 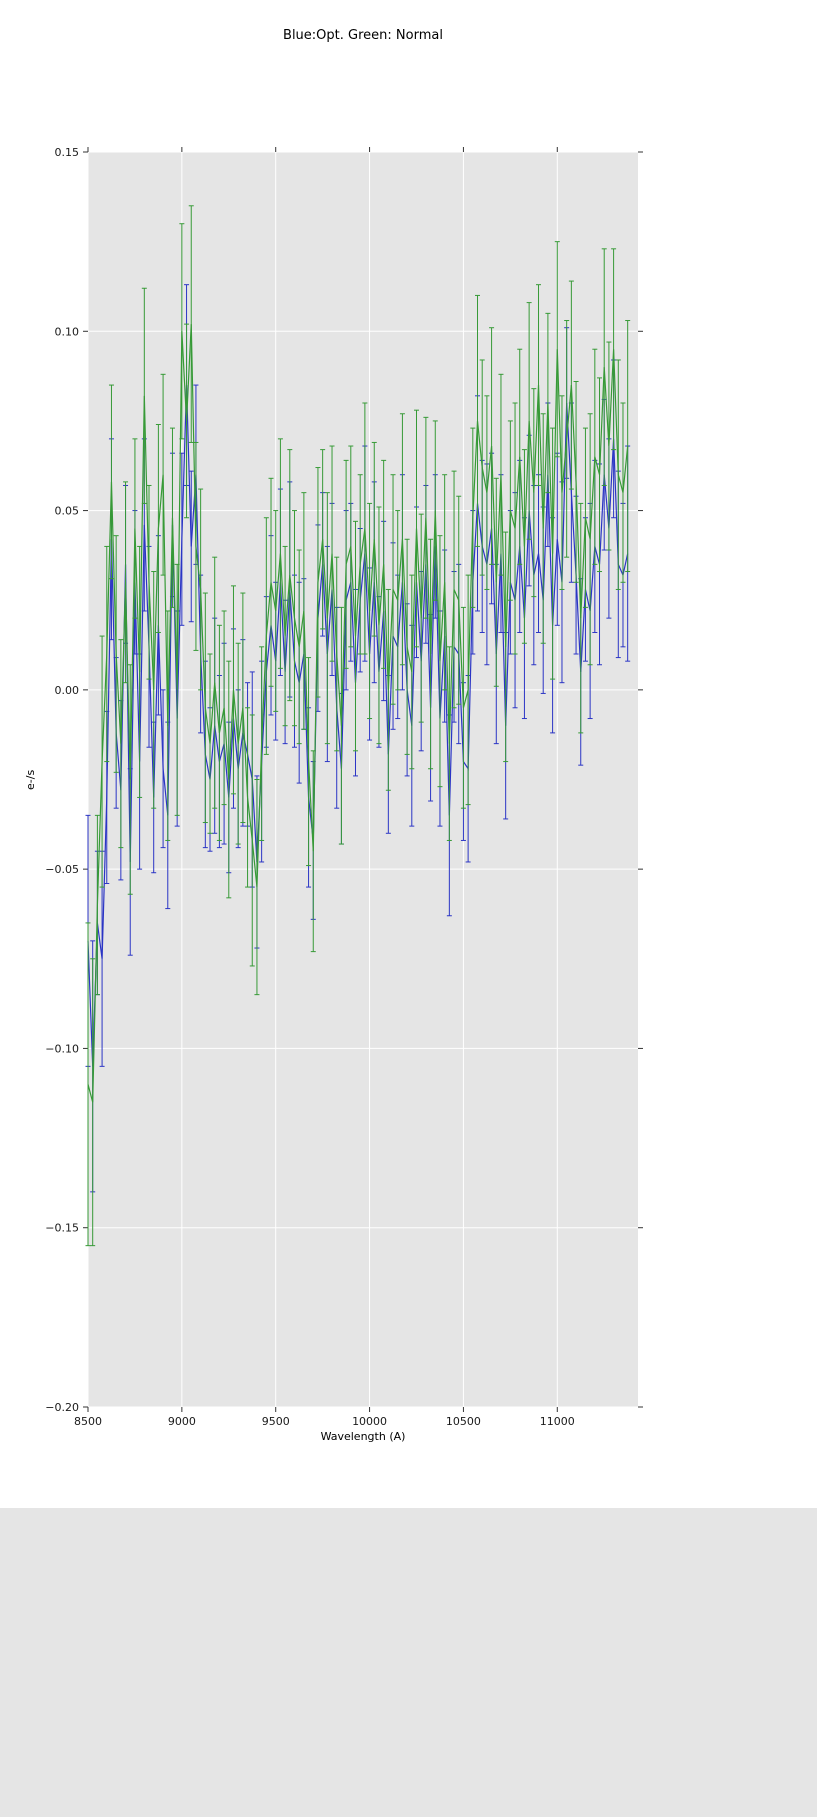 What do you see at coordinates (62, 1407) in the screenshot?
I see `y-tick-label: −0.20` at bounding box center [62, 1407].